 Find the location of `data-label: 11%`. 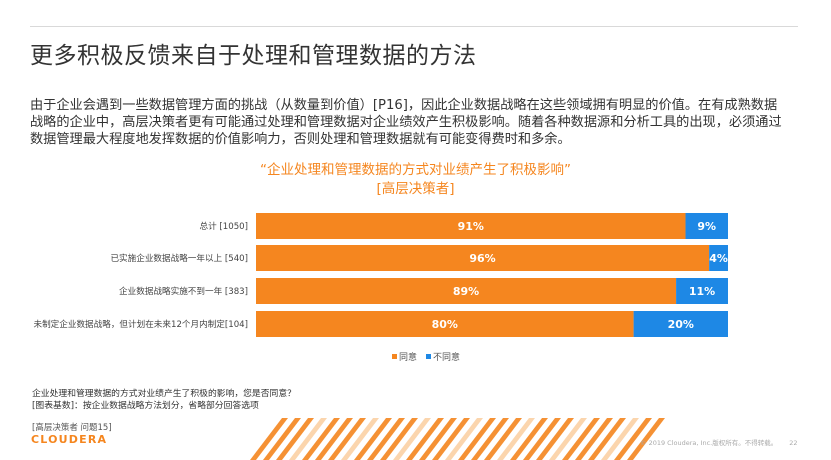

data-label: 11% is located at coordinates (702, 291).